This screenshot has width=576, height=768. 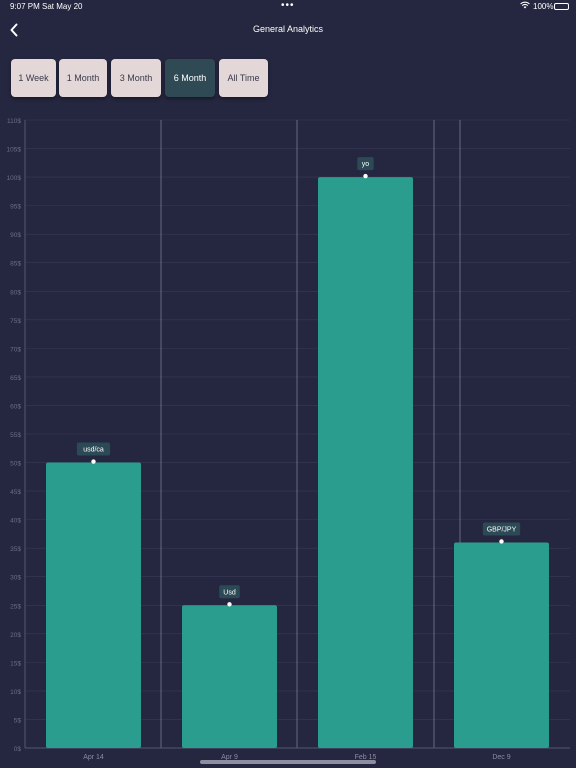 I want to click on chevron-left-icon, so click(x=14, y=30).